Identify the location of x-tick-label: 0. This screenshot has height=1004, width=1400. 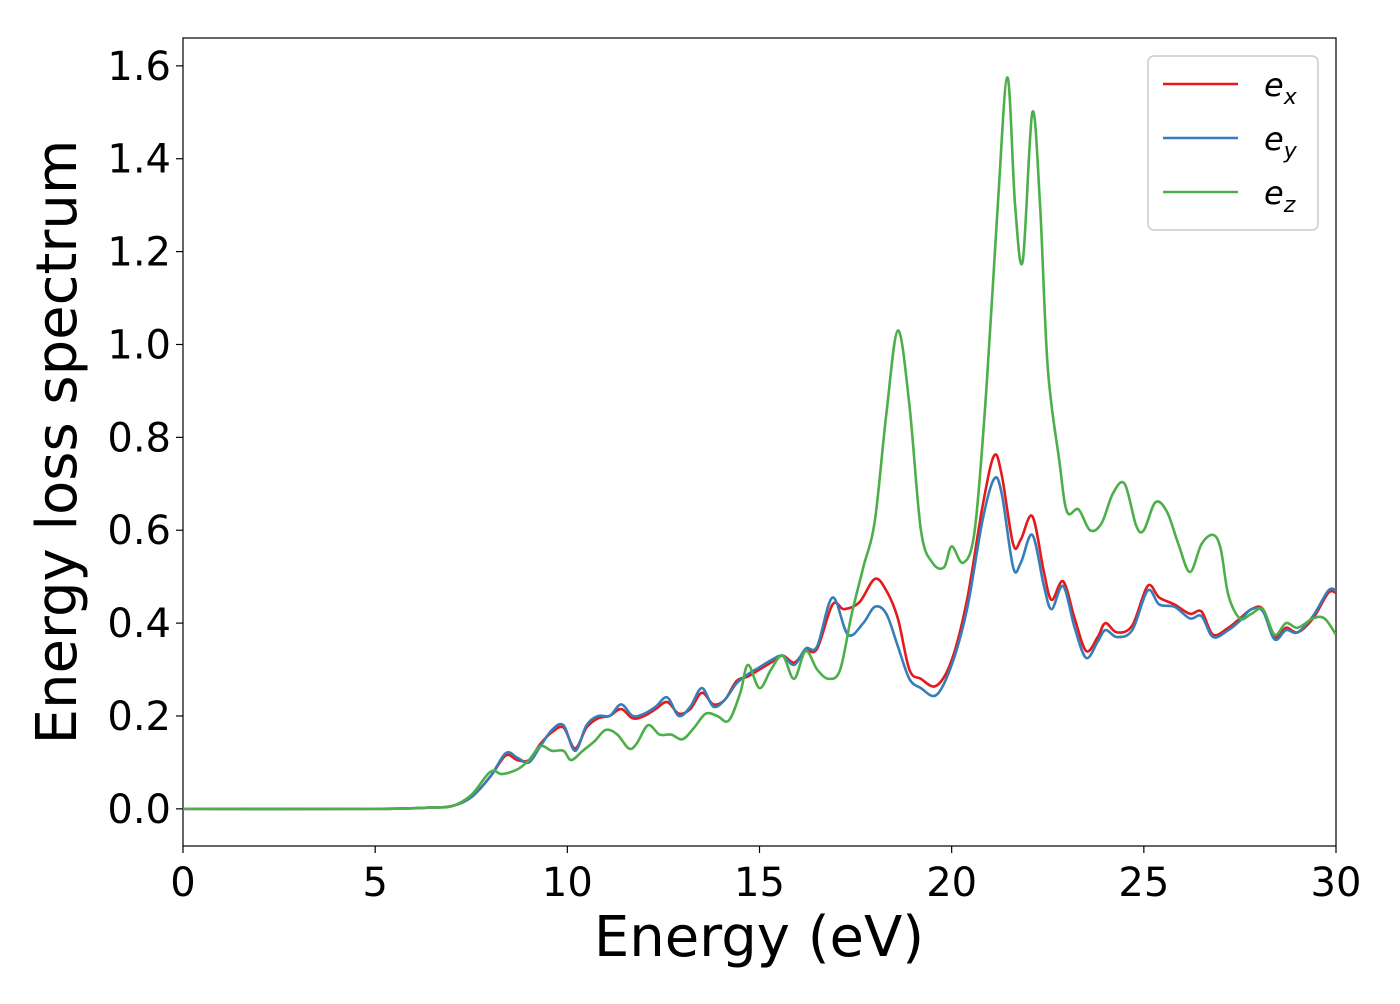
(182, 883).